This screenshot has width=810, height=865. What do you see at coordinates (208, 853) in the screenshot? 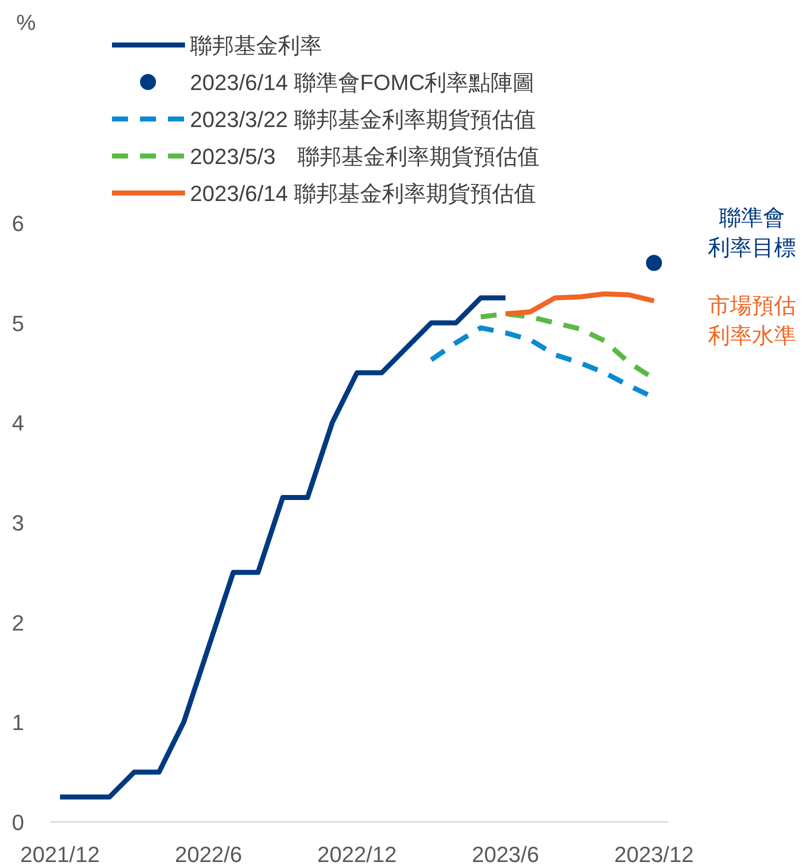
I see `x-tick-label: 2022/6` at bounding box center [208, 853].